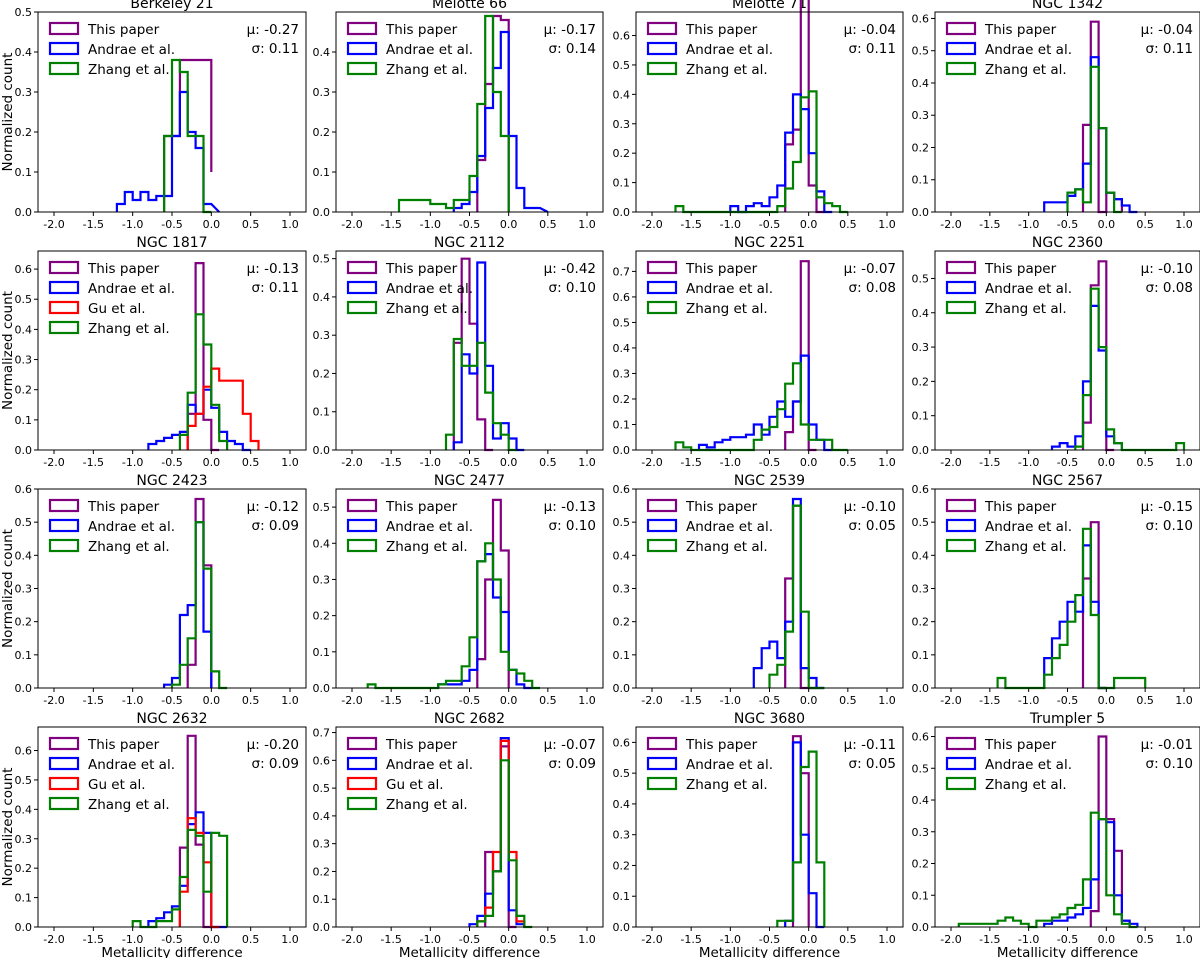 This screenshot has width=1200, height=962. What do you see at coordinates (199, 872) in the screenshot?
I see `histogram-gu` at bounding box center [199, 872].